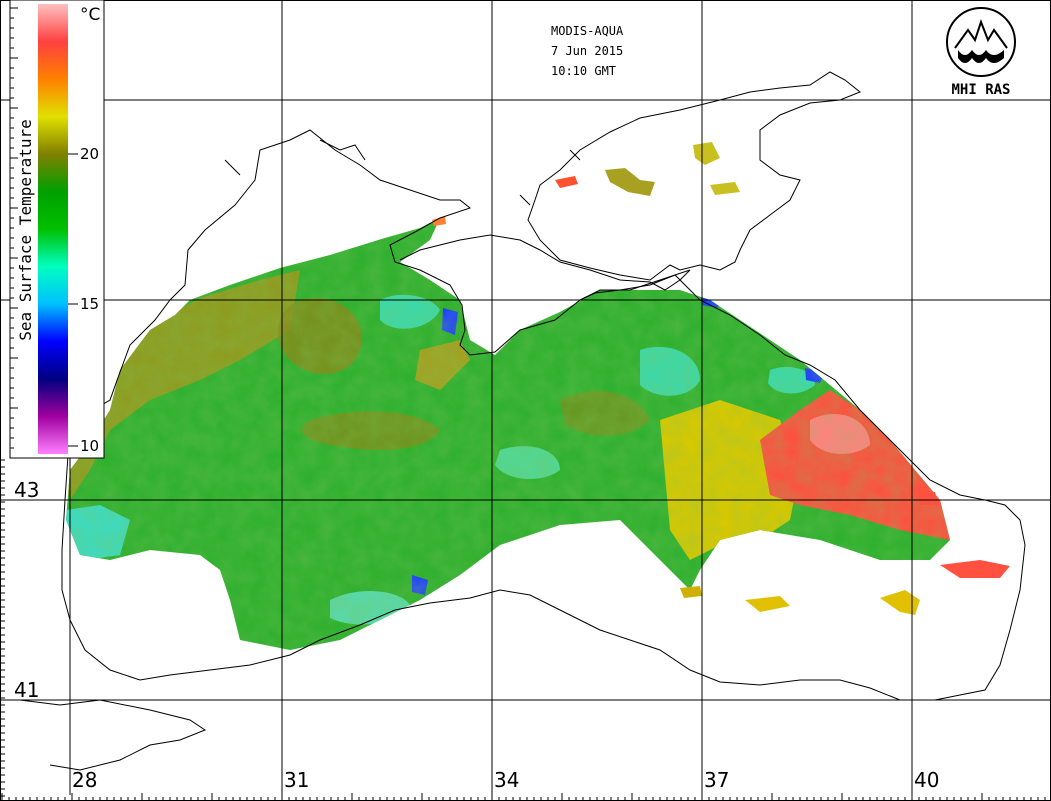  I want to click on legend-tick-15: 15, so click(89, 304).